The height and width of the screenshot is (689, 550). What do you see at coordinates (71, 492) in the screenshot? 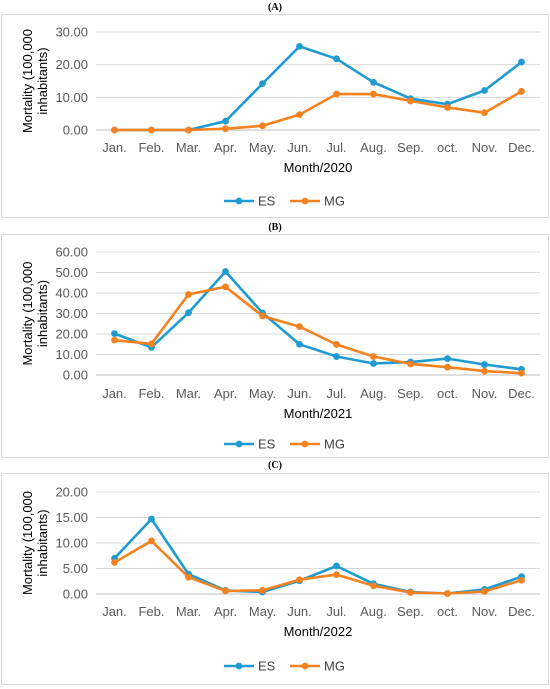
I see `chart-c-y-tick-label: 20.00` at bounding box center [71, 492].